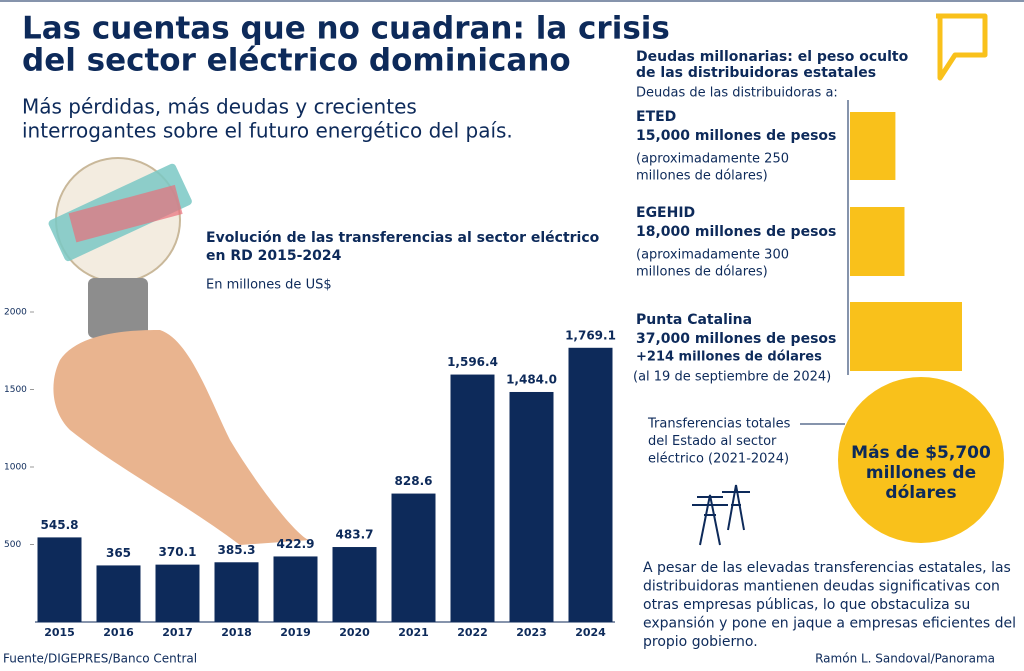 The image size is (1024, 671). What do you see at coordinates (59, 632) in the screenshot?
I see `x-tick-label: 2015` at bounding box center [59, 632].